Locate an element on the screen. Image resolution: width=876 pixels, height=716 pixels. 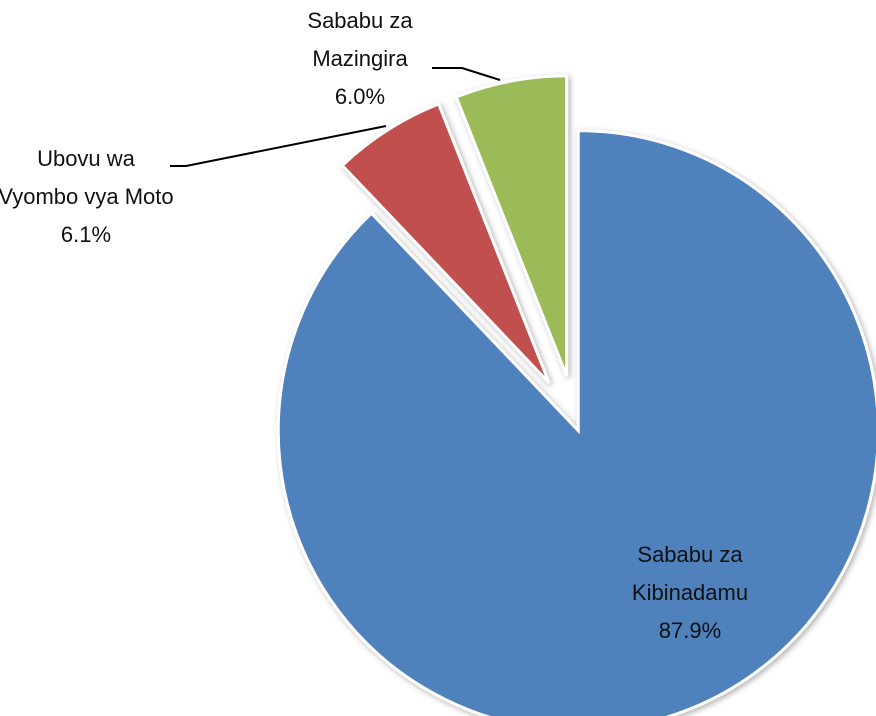
value-label: 87.9% is located at coordinates (690, 630).